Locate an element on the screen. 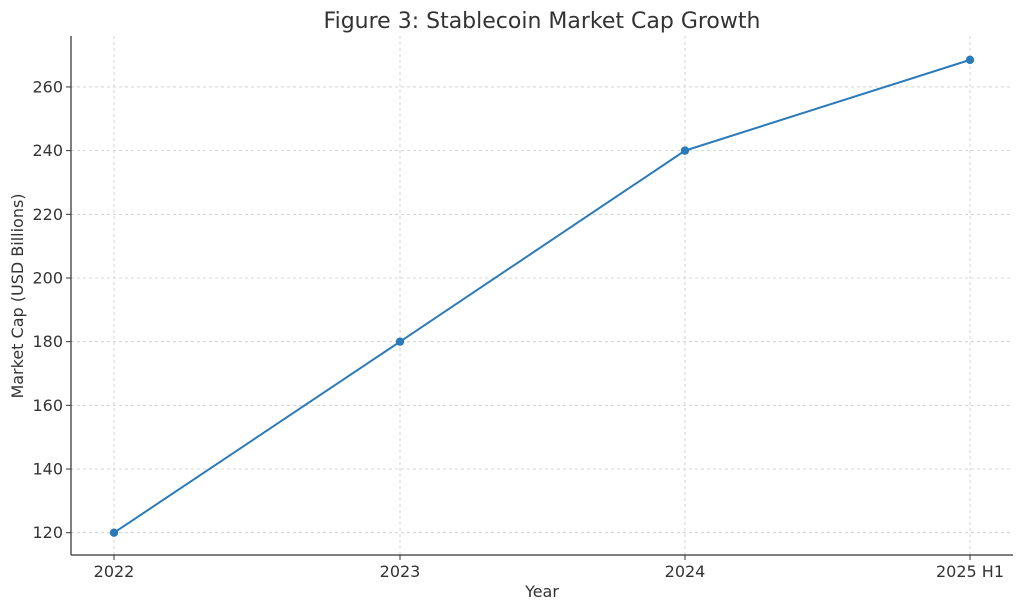 This screenshot has width=1024, height=611. y-tick-label: 180 is located at coordinates (47, 341).